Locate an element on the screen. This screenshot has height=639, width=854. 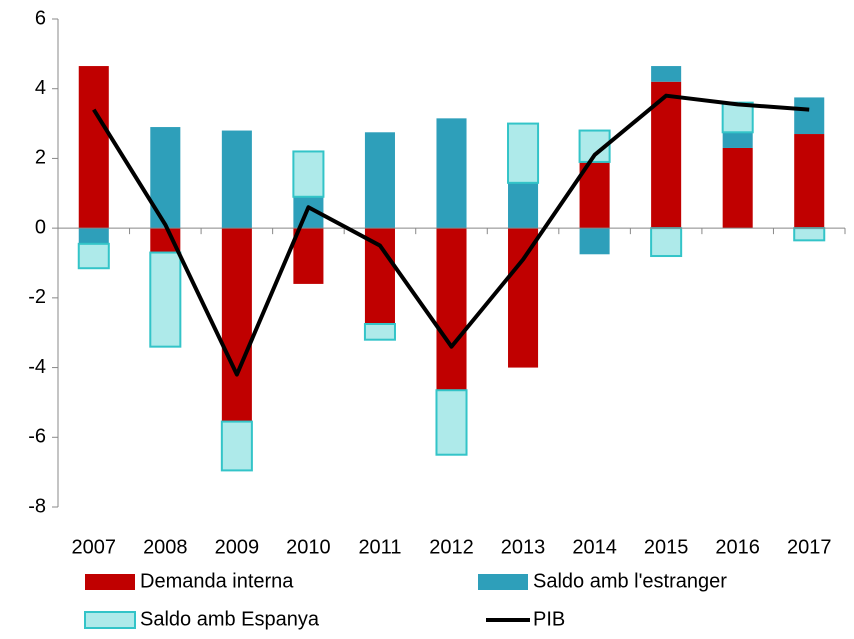
x-tick-label: 2007 is located at coordinates (94, 547).